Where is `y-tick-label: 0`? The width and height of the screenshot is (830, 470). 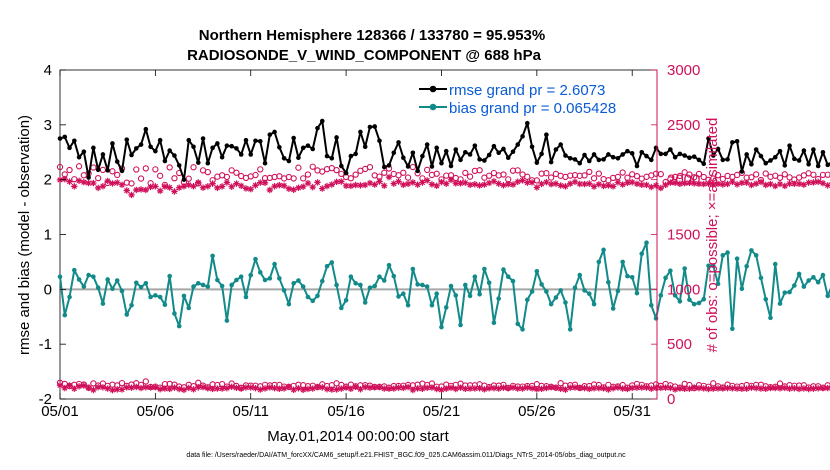
y-tick-label: 0 is located at coordinates (48, 289).